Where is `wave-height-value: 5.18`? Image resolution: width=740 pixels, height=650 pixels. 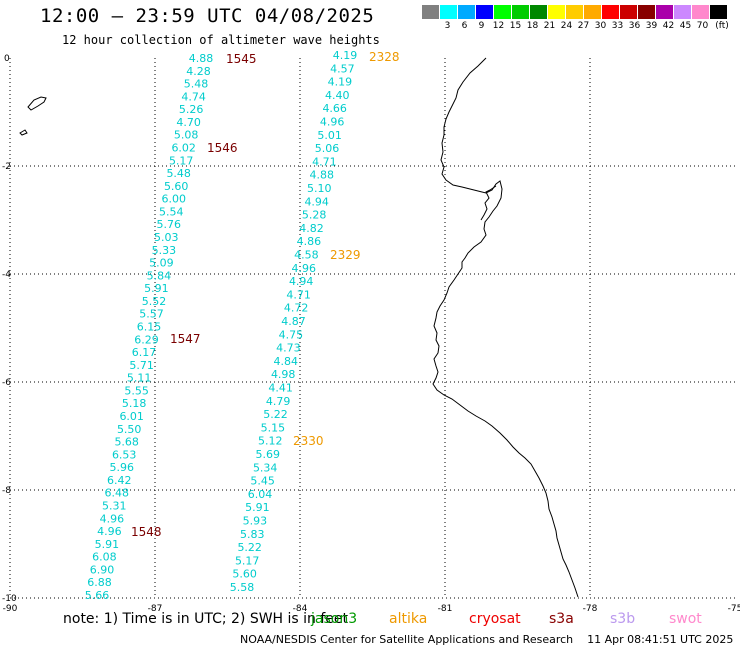 wave-height-value: 5.18 is located at coordinates (134, 403).